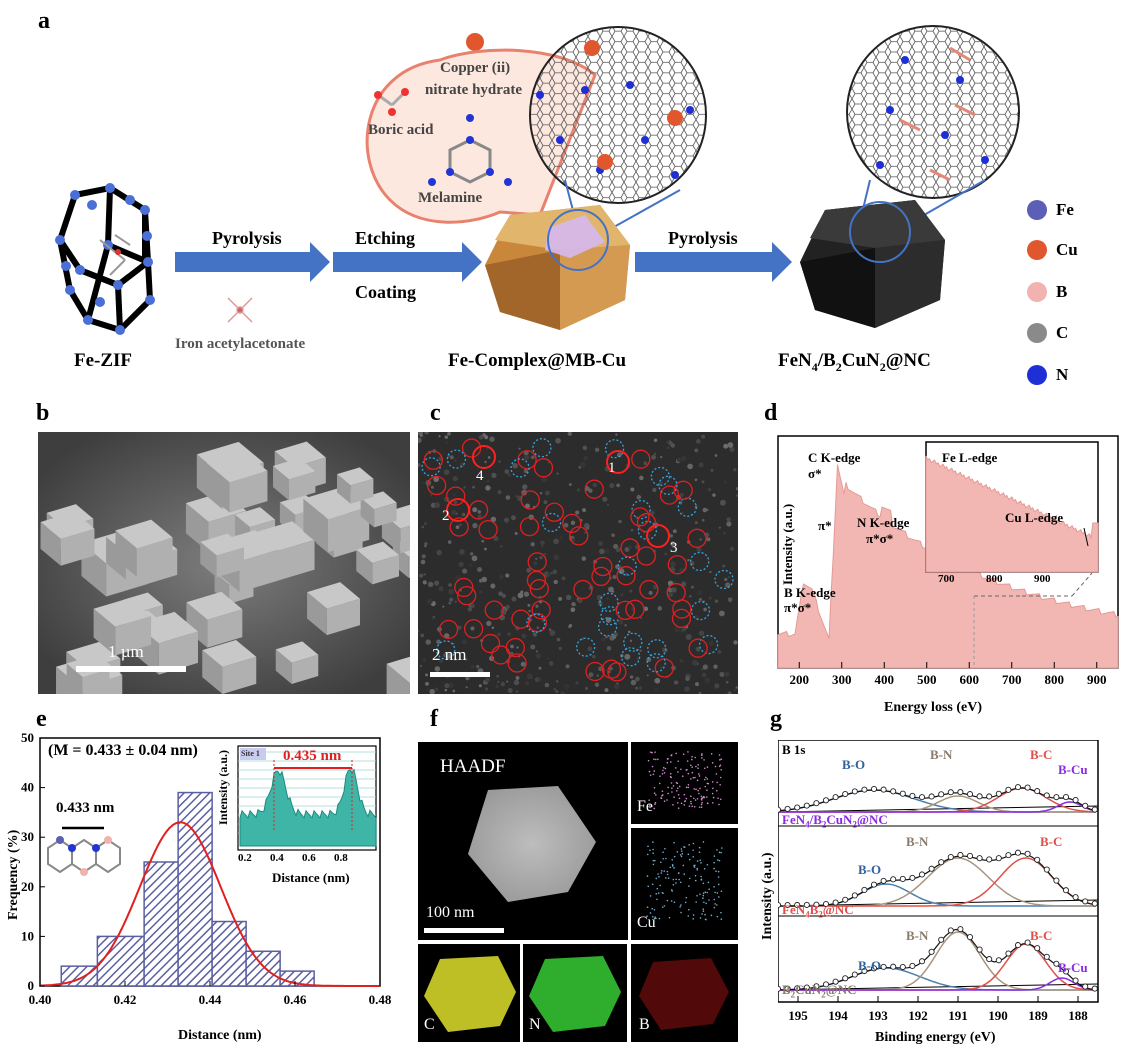 The height and width of the screenshot is (1056, 1132). Describe the element at coordinates (870, 869) in the screenshot. I see `xps-mid-bo: B-O` at that location.